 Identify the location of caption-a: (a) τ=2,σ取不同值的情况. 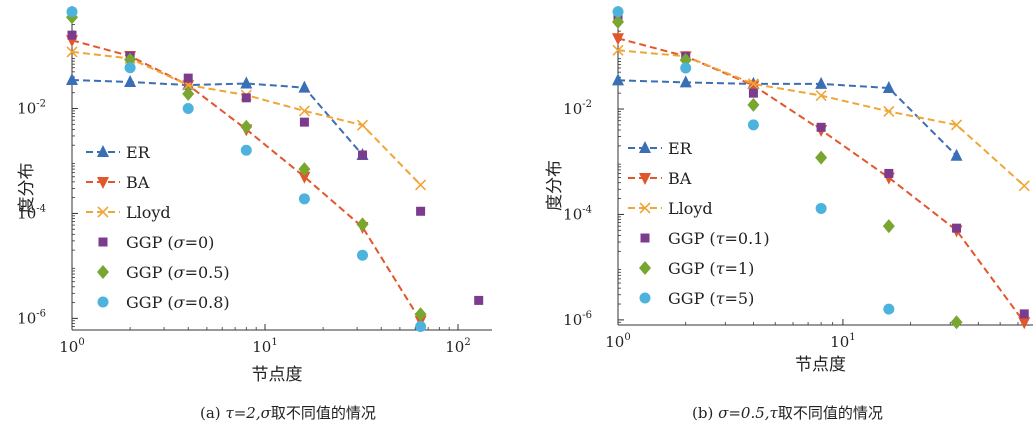
(288, 412).